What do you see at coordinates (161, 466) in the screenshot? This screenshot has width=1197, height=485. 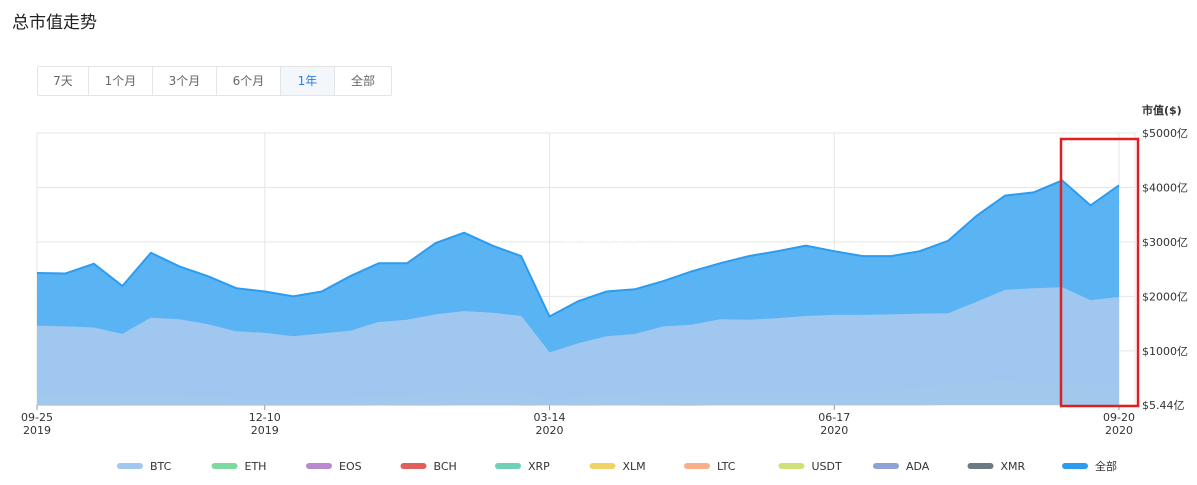 I see `legend-label: BTC` at bounding box center [161, 466].